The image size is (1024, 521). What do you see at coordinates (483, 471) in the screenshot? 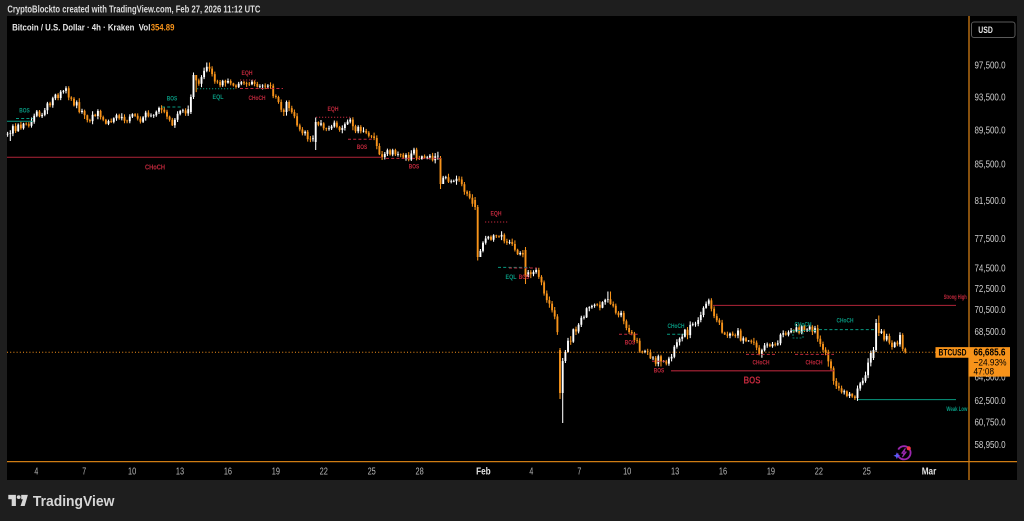
I see `svg-text: Feb` at bounding box center [483, 471].